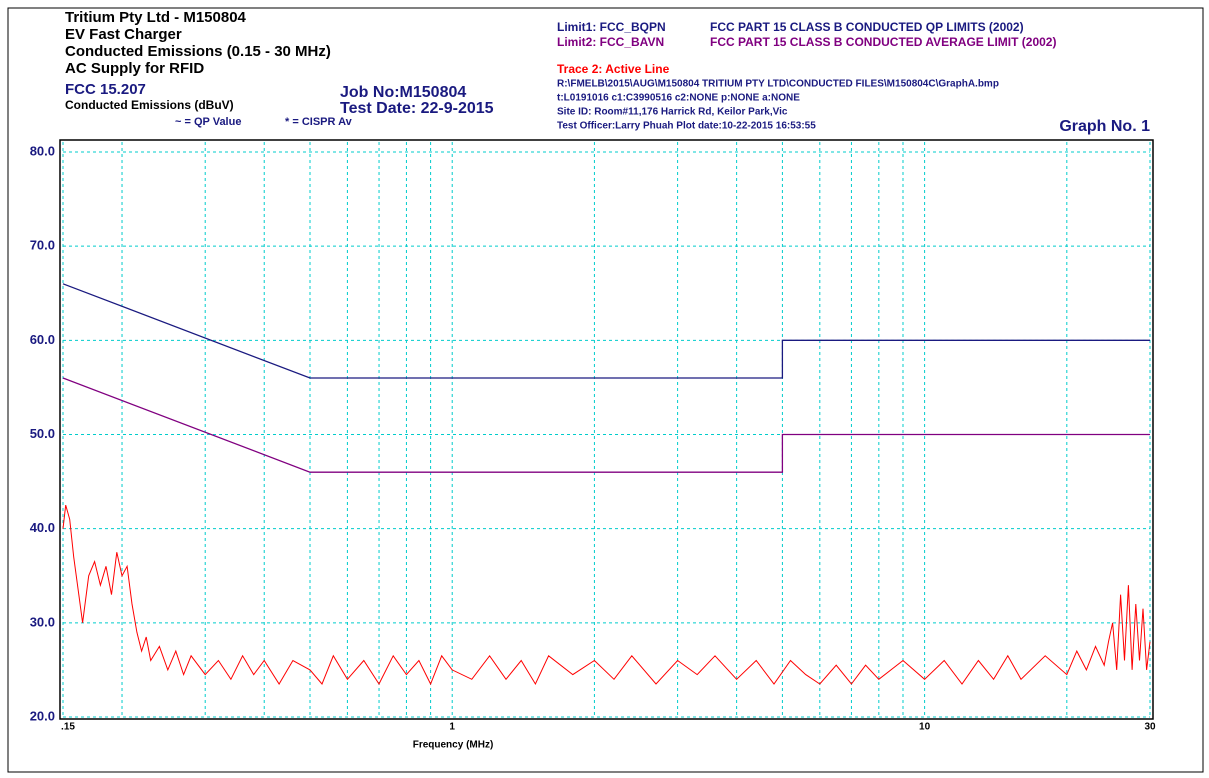  What do you see at coordinates (42, 245) in the screenshot?
I see `y-tick-label: 70.0` at bounding box center [42, 245].